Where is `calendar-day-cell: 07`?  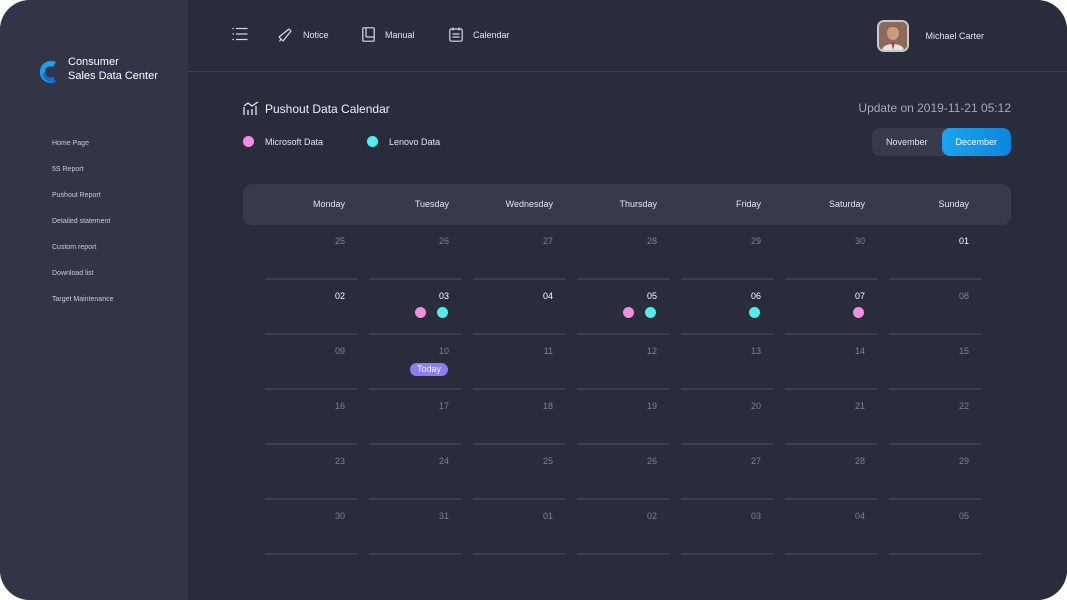 calendar-day-cell: 07 is located at coordinates (831, 307).